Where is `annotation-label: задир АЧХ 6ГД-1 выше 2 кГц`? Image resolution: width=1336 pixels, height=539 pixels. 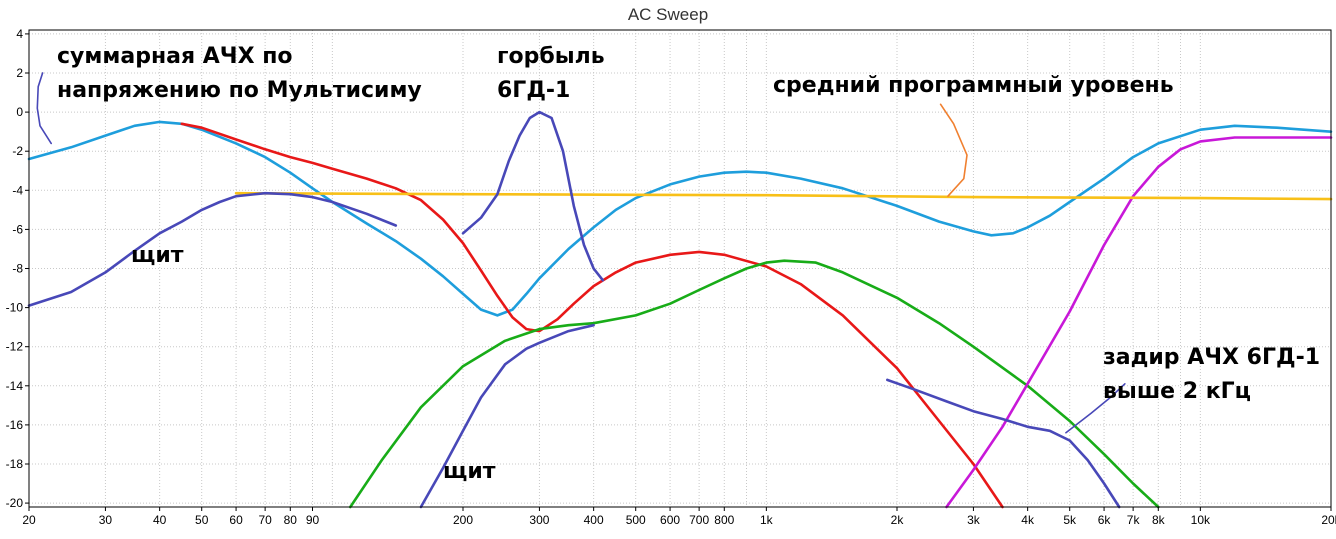 annotation-label: задир АЧХ 6ГД-1 выше 2 кГц is located at coordinates (1212, 374).